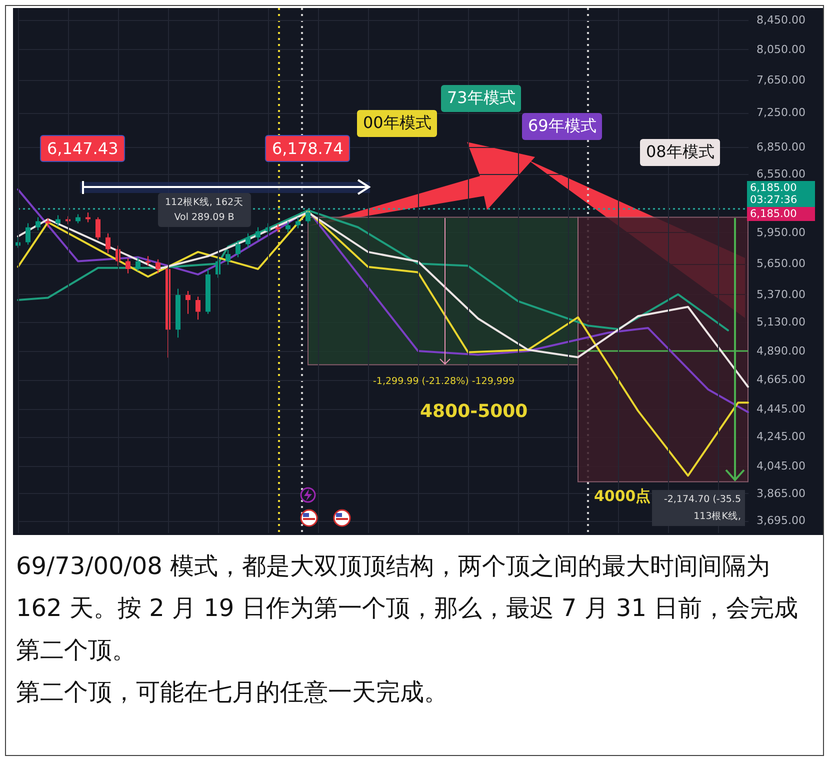 This screenshot has width=830, height=760. Describe the element at coordinates (308, 148) in the screenshot. I see `annotation: 6,178.74` at that location.